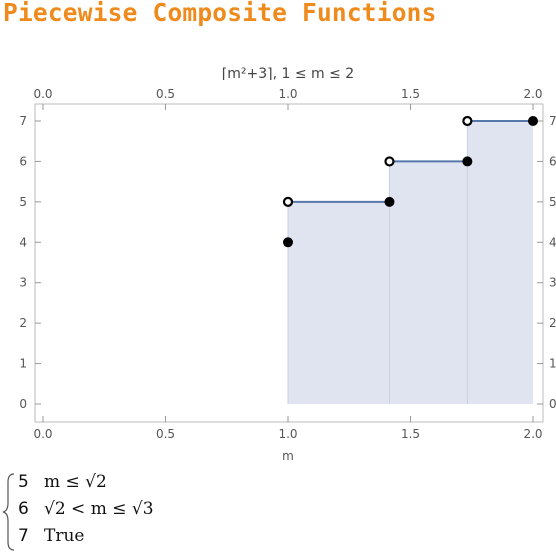 The height and width of the screenshot is (554, 556). What do you see at coordinates (23, 121) in the screenshot?
I see `y-tick-label-left: 7` at bounding box center [23, 121].